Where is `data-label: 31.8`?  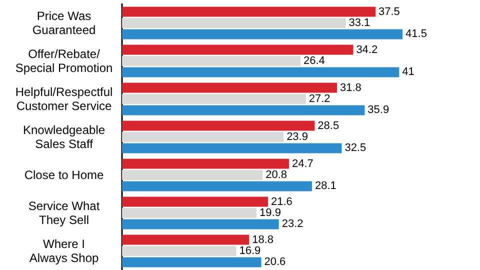
data-label: 31.8 is located at coordinates (351, 88).